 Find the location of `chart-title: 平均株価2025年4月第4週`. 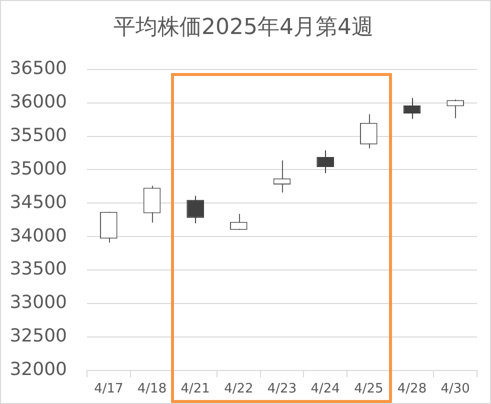

chart-title: 平均株価2025年4月第4週 is located at coordinates (244, 27).